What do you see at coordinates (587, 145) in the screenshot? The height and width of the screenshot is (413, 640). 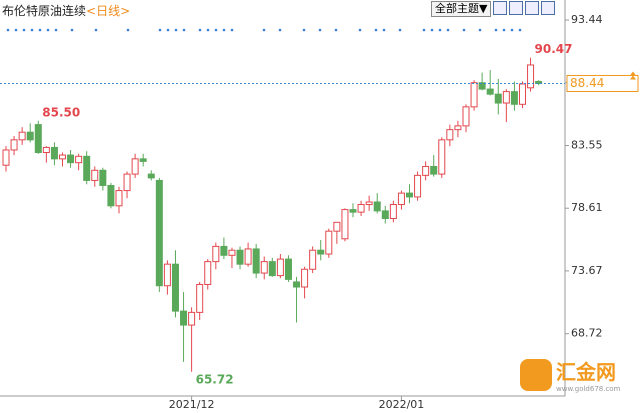 I see `y-tick-label: 83.55` at bounding box center [587, 145].